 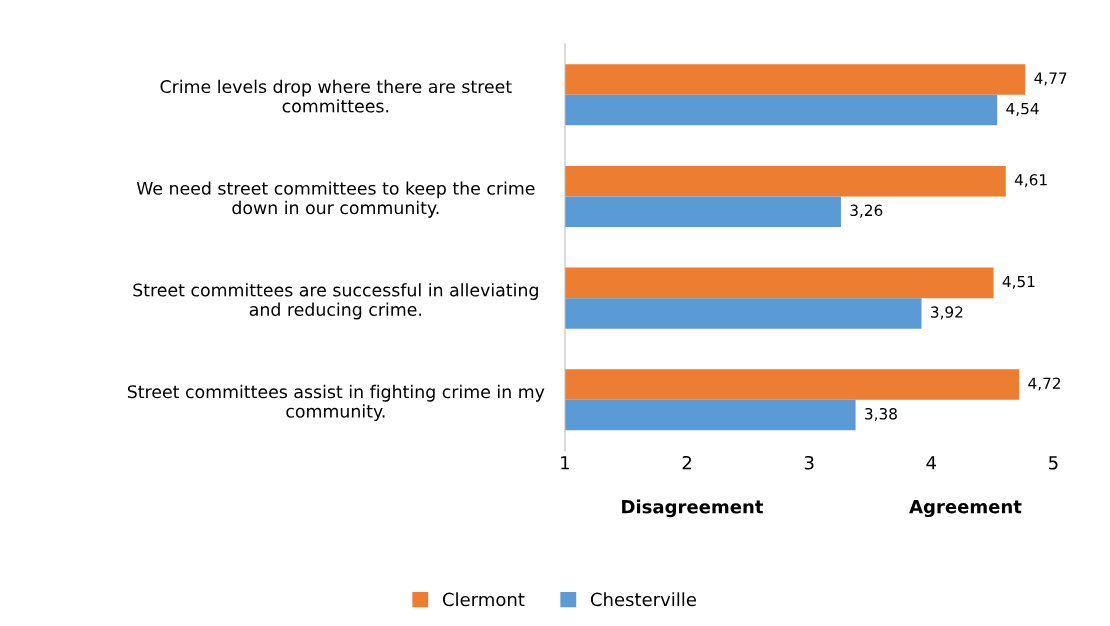 I want to click on y-tick-label: We need street committees to keep the crime down in our community., so click(x=335, y=199).